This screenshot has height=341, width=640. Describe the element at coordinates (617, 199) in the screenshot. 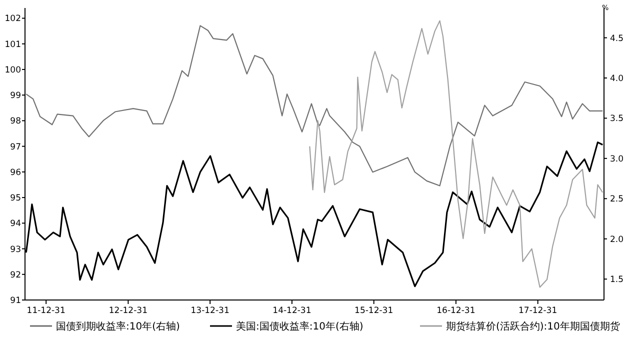

I see `y2-tick-label: 2.5` at that location.